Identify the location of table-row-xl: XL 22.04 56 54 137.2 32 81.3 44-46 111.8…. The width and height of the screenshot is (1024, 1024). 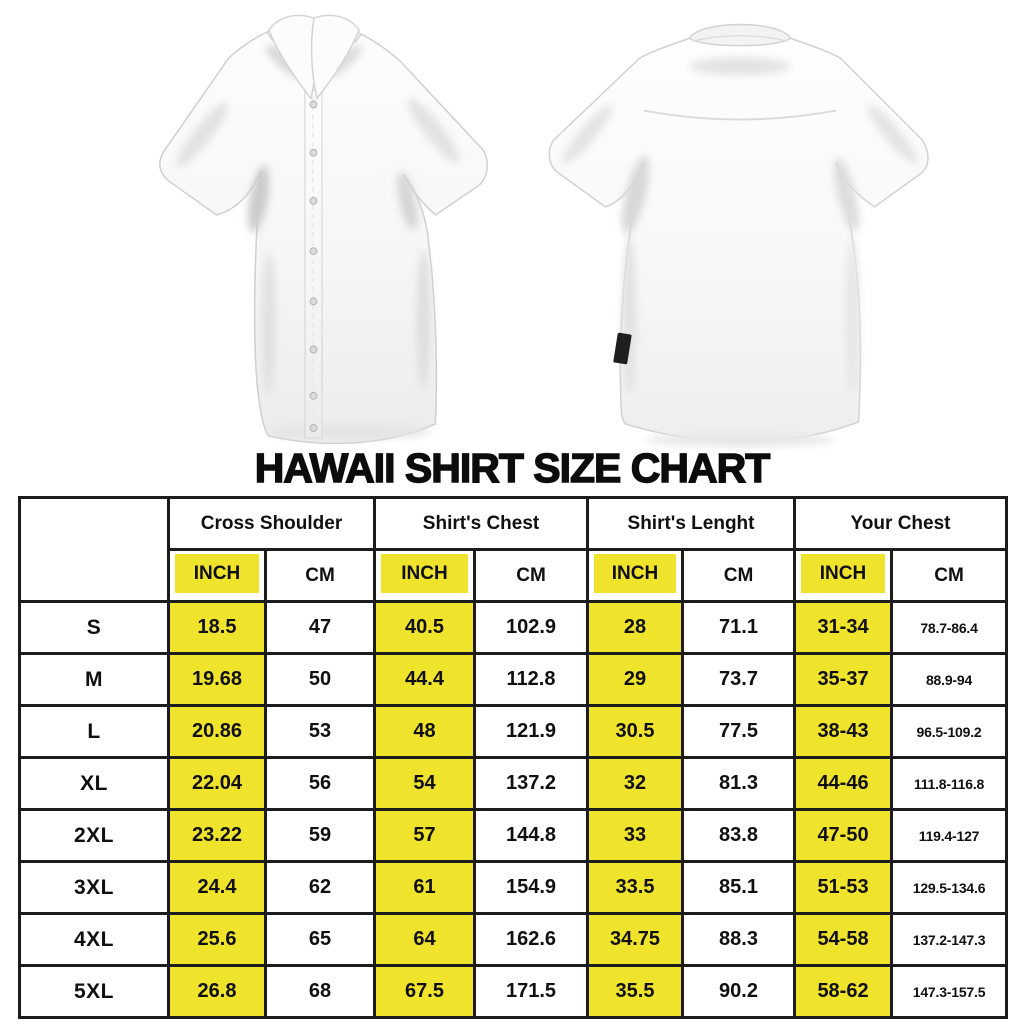
(513, 783).